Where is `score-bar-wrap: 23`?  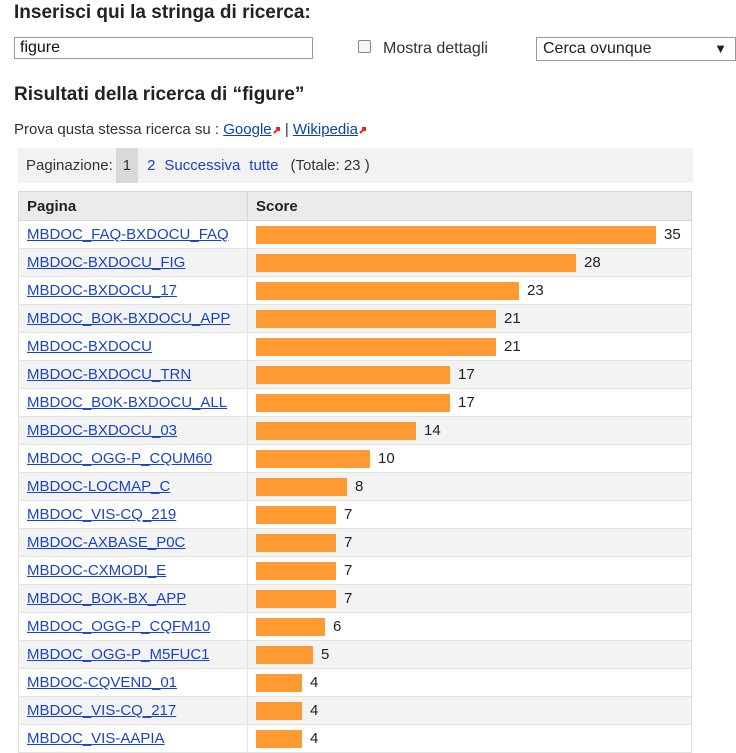
score-bar-wrap: 23 is located at coordinates (469, 290).